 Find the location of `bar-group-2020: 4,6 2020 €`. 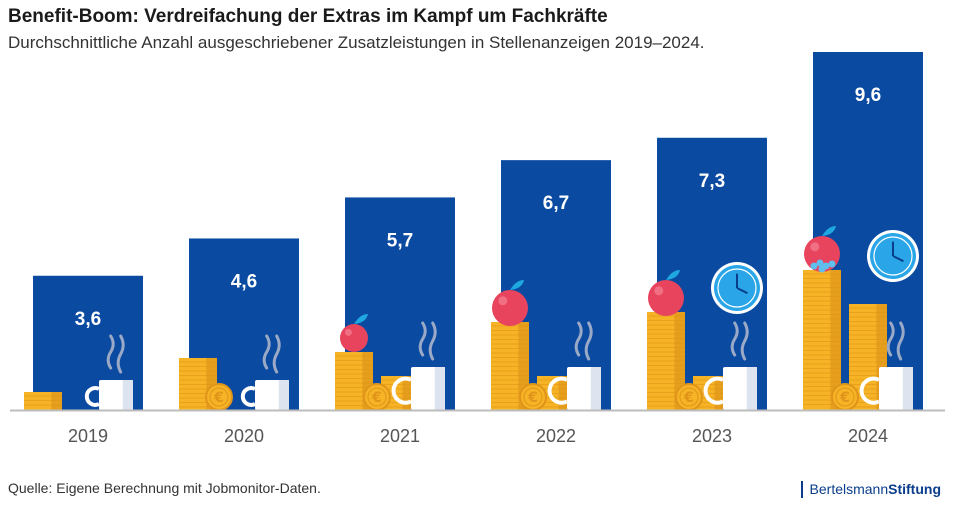

bar-group-2020: 4,6 2020 € is located at coordinates (239, 342).